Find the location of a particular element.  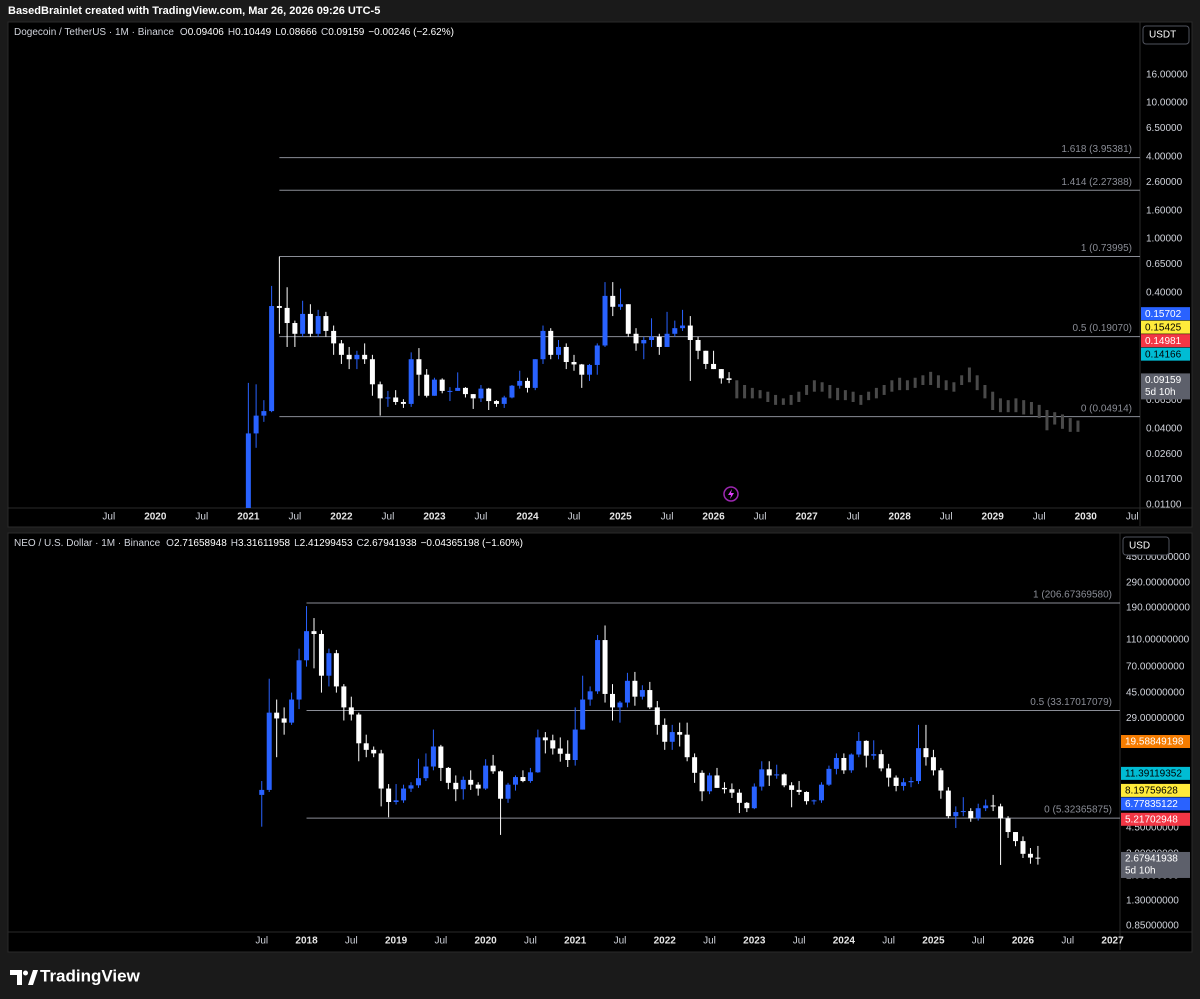

x-tick-label: 2020 is located at coordinates (486, 941).